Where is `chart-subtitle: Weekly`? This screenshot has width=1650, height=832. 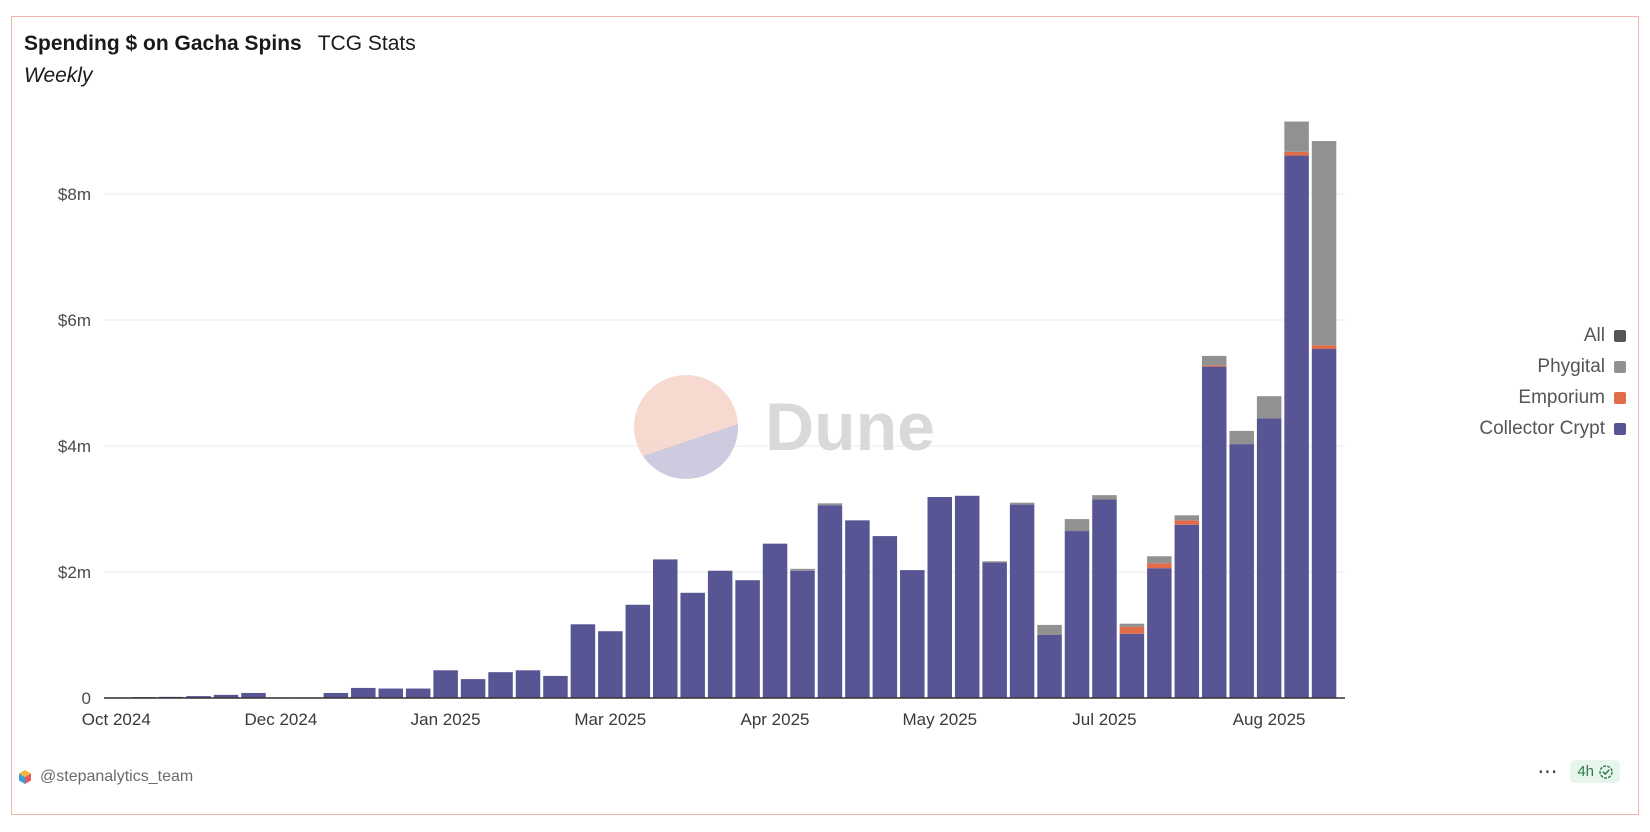
chart-subtitle: Weekly is located at coordinates (58, 75).